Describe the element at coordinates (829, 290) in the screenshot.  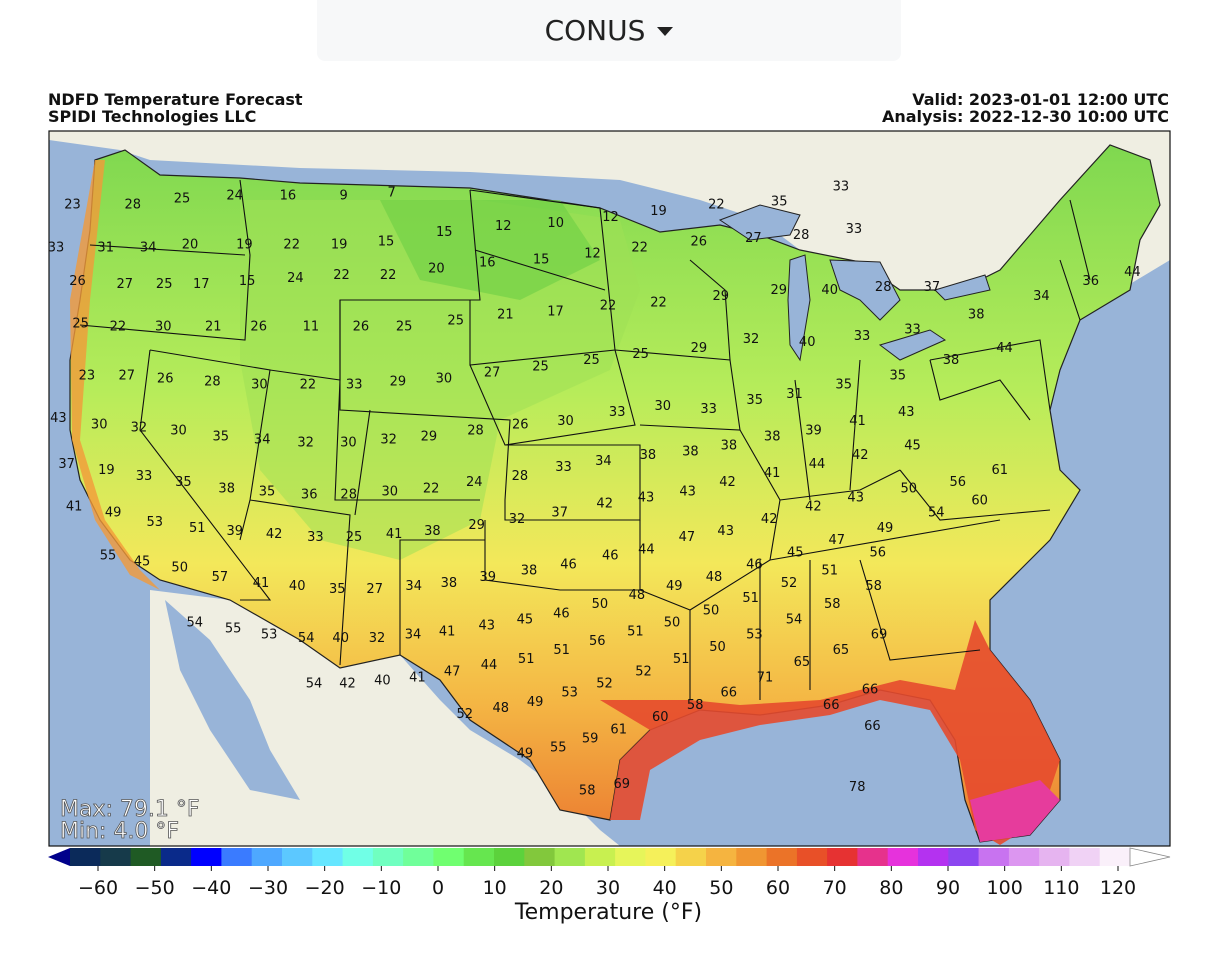
I see `temperature-label: 40` at that location.